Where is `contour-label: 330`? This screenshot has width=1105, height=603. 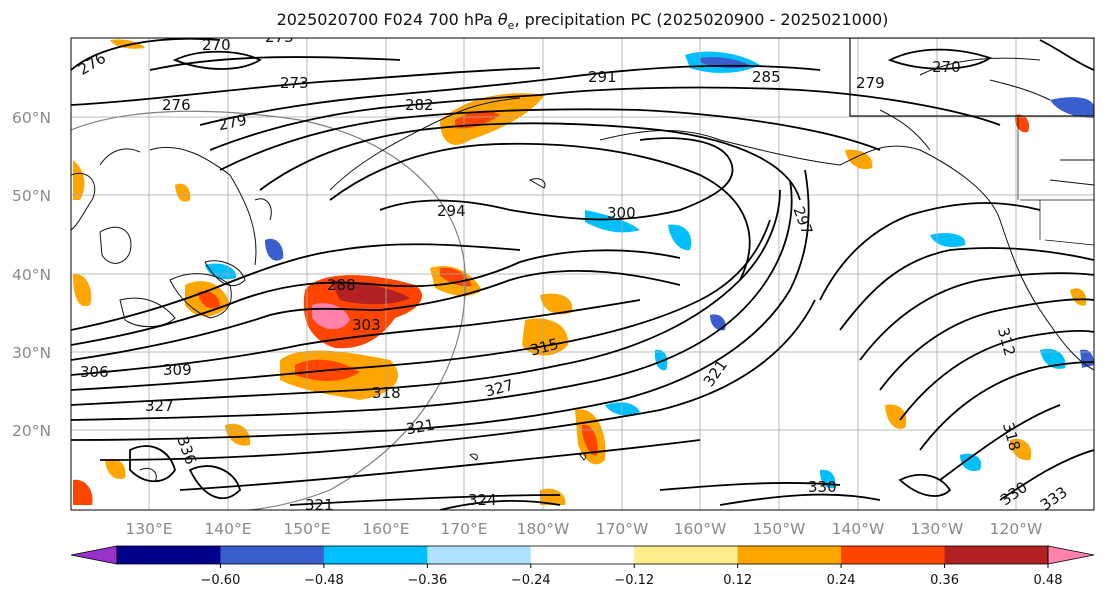 contour-label: 330 is located at coordinates (822, 487).